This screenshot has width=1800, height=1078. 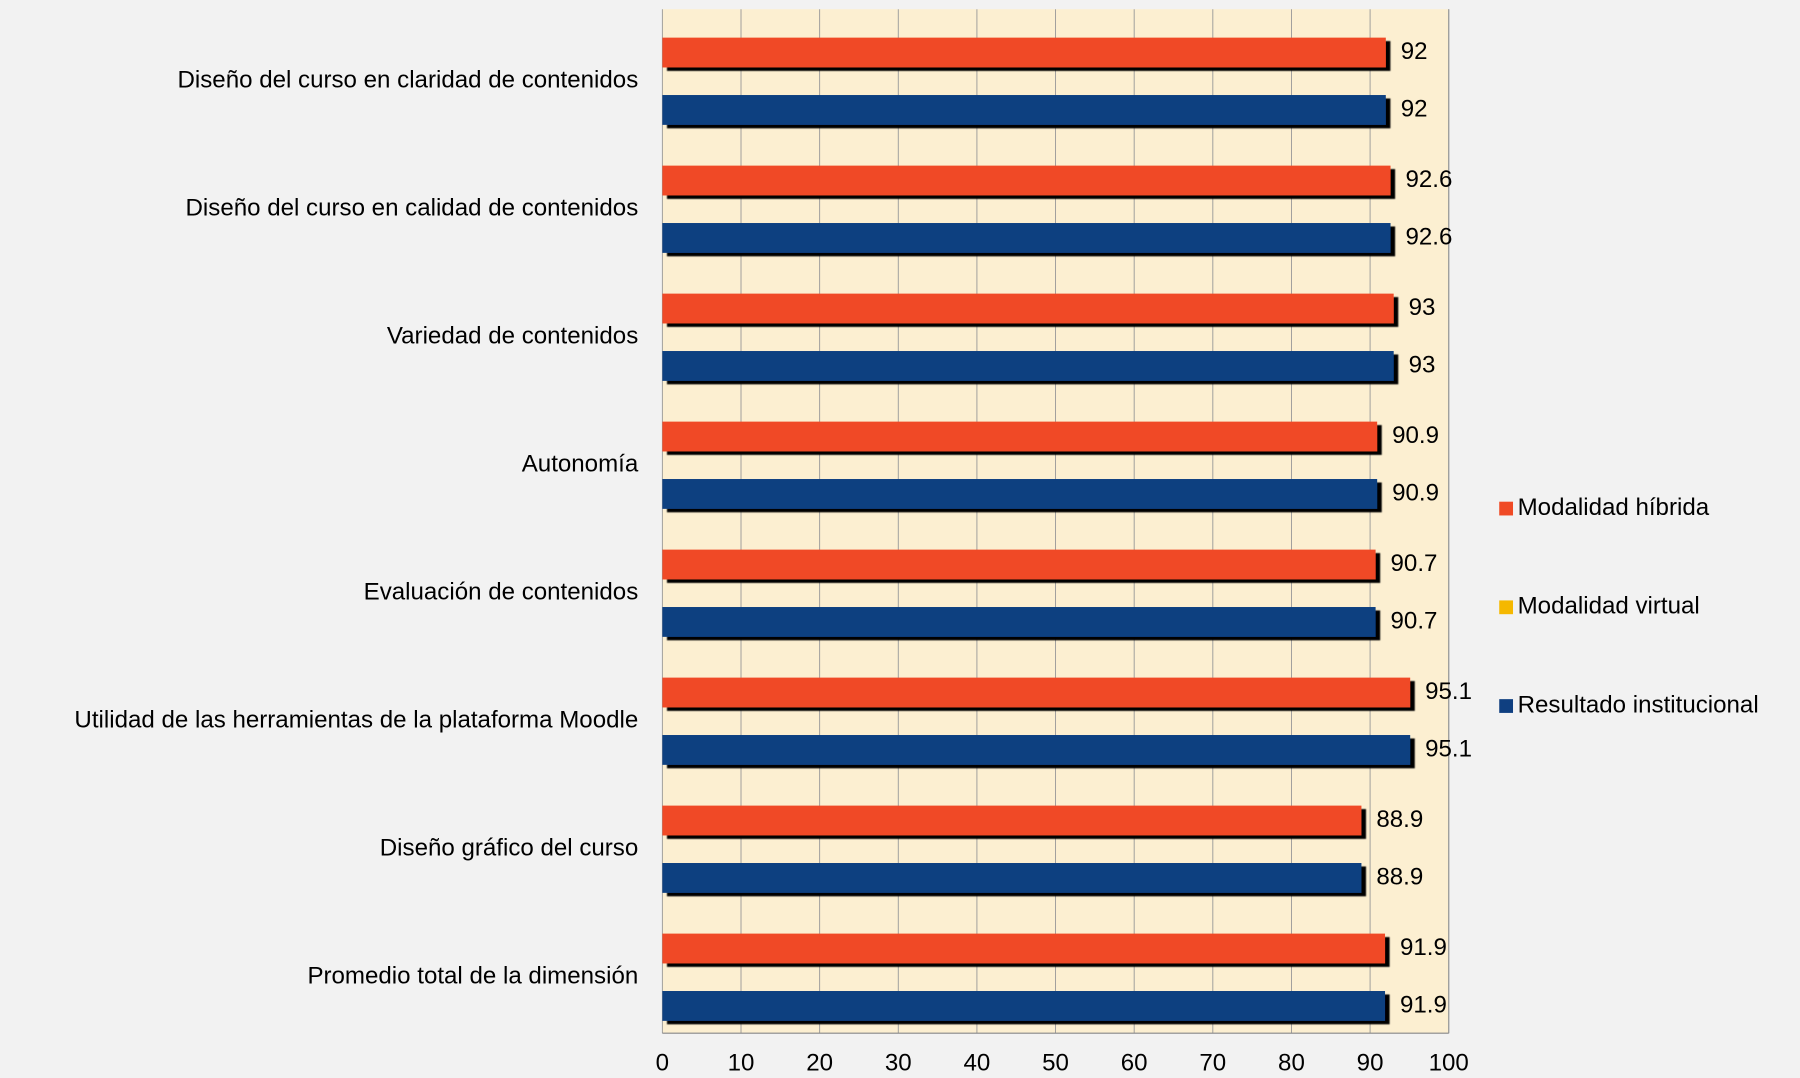 What do you see at coordinates (509, 848) in the screenshot?
I see `y-tick-label: Diseño gráfico del curso` at bounding box center [509, 848].